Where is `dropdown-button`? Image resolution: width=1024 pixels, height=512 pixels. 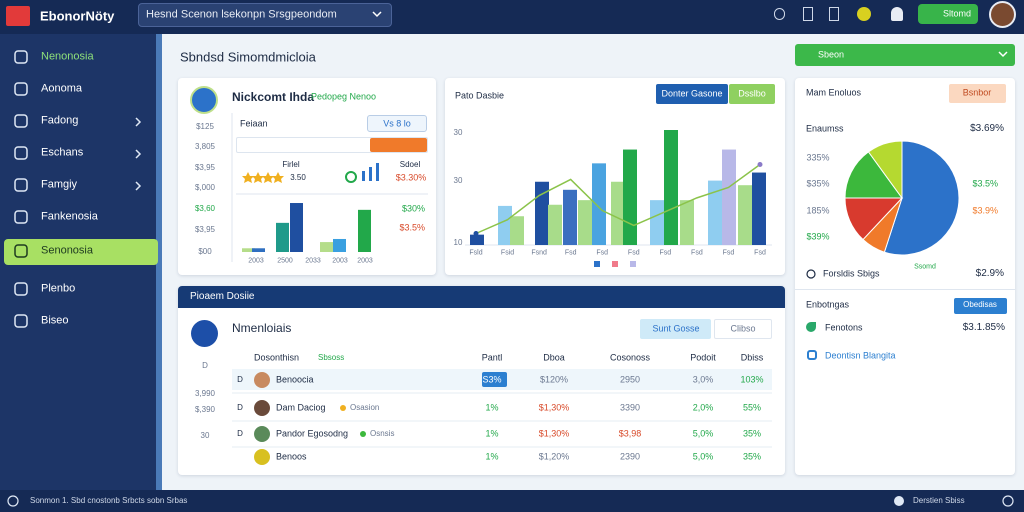 dropdown-button is located at coordinates (398, 145).